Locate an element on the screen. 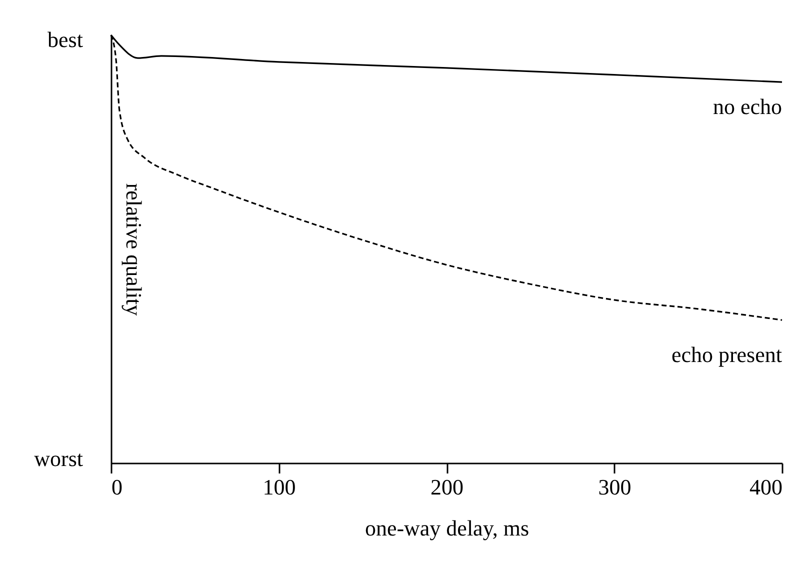  x-tick-label: 300 is located at coordinates (615, 487).